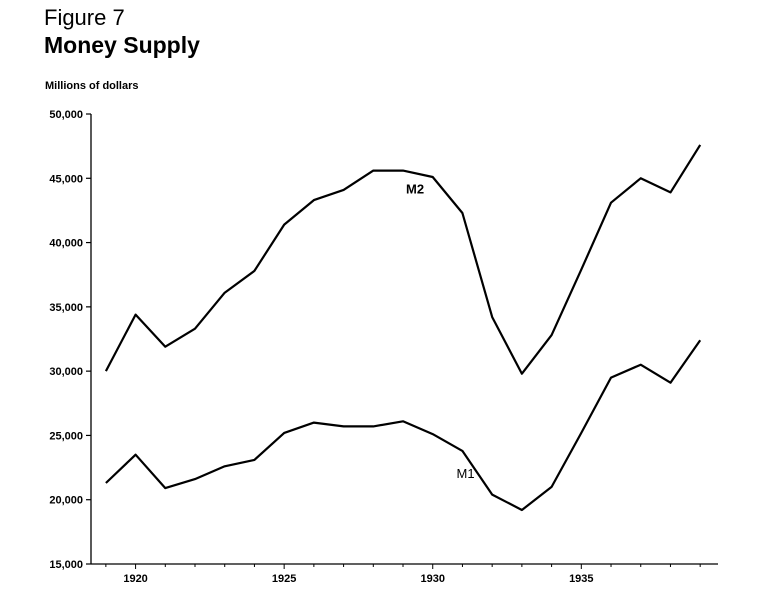 This screenshot has width=774, height=589. I want to click on x-tick-label: 1920, so click(135, 579).